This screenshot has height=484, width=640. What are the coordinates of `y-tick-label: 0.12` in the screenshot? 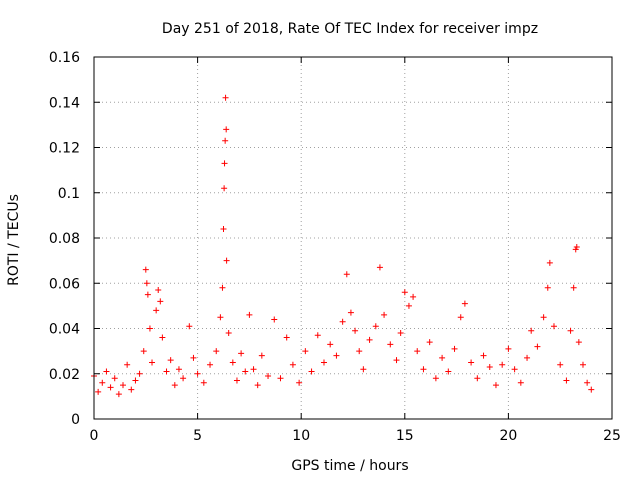 It's located at (64, 149).